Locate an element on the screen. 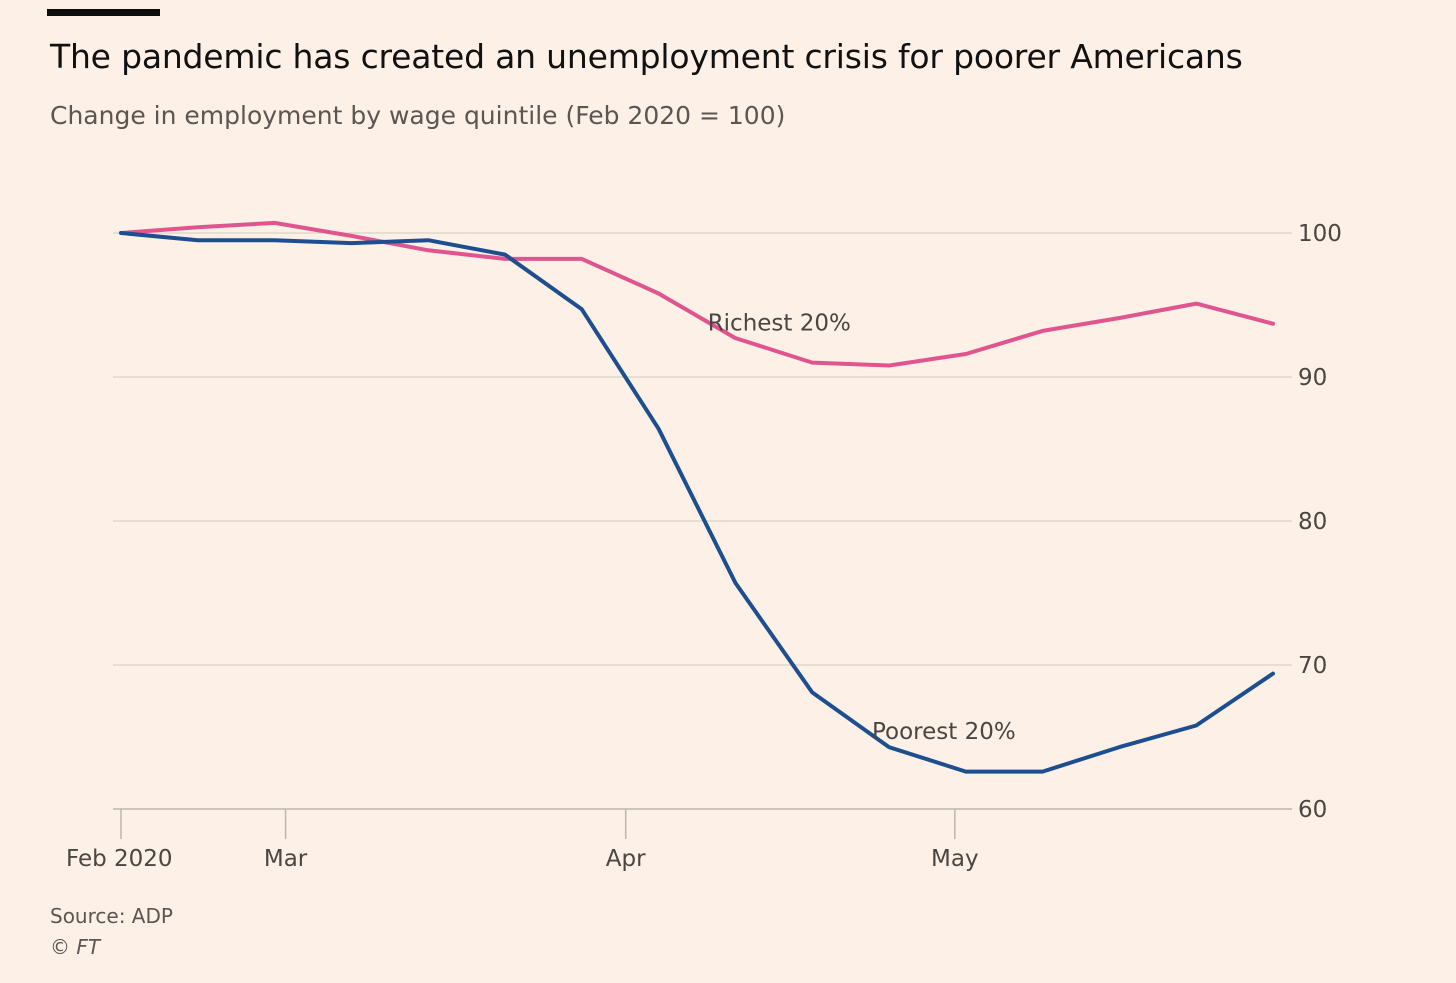 The width and height of the screenshot is (1456, 983). y-tick-label-70: 70 is located at coordinates (1312, 666).